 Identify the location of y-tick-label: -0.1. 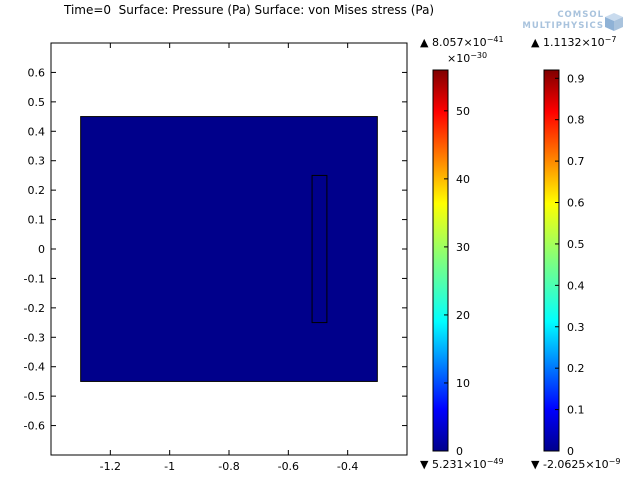
(34, 278).